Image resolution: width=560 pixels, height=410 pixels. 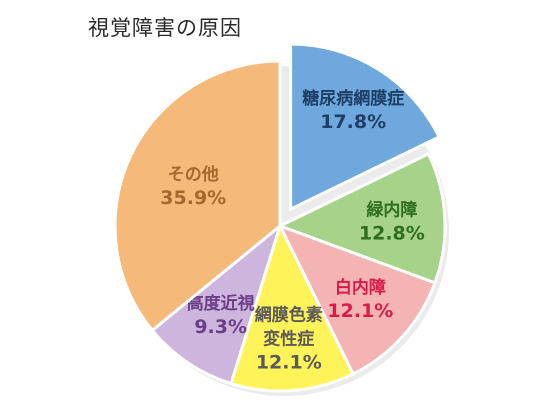 What do you see at coordinates (193, 198) in the screenshot?
I see `slice-value-label: 35.9%` at bounding box center [193, 198].